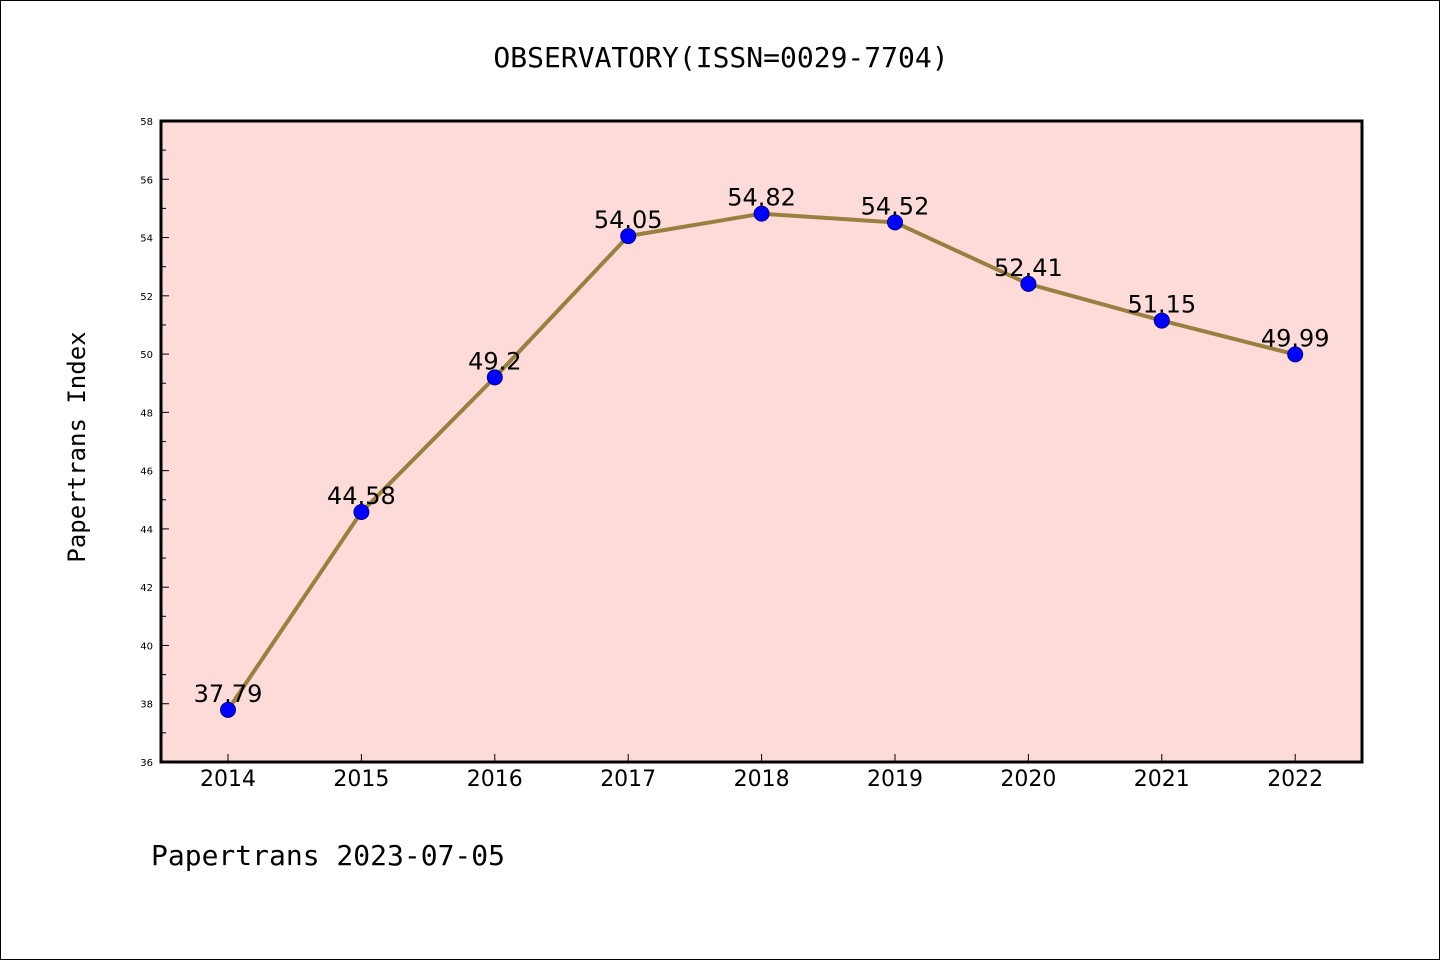  I want to click on x-tick-label: 2014, so click(228, 779).